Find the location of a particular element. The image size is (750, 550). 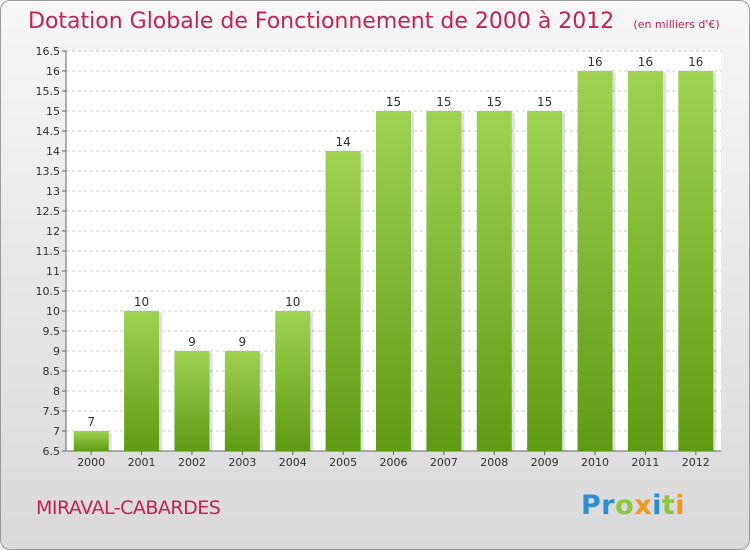

y-tick-label: 11.5 is located at coordinates (48, 251).